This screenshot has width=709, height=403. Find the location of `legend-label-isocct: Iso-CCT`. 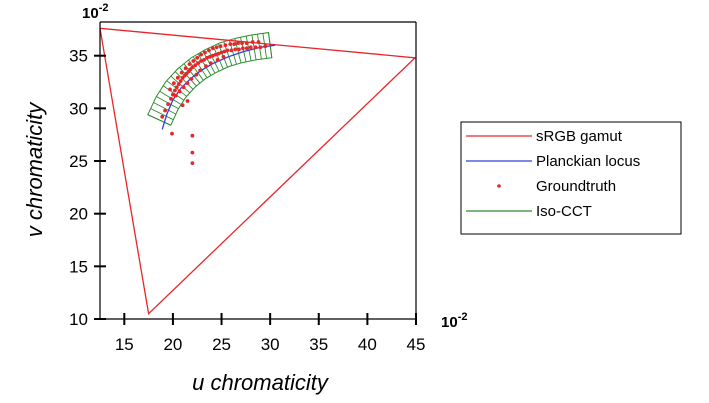

legend-label-isocct: Iso-CCT is located at coordinates (564, 211).